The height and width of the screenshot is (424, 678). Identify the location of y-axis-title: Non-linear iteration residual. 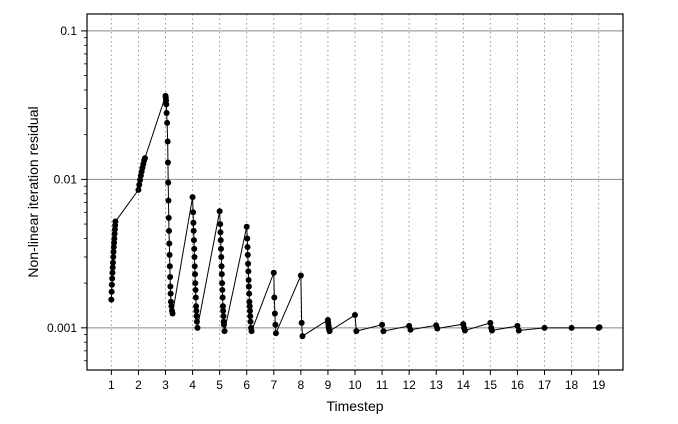
(33, 191).